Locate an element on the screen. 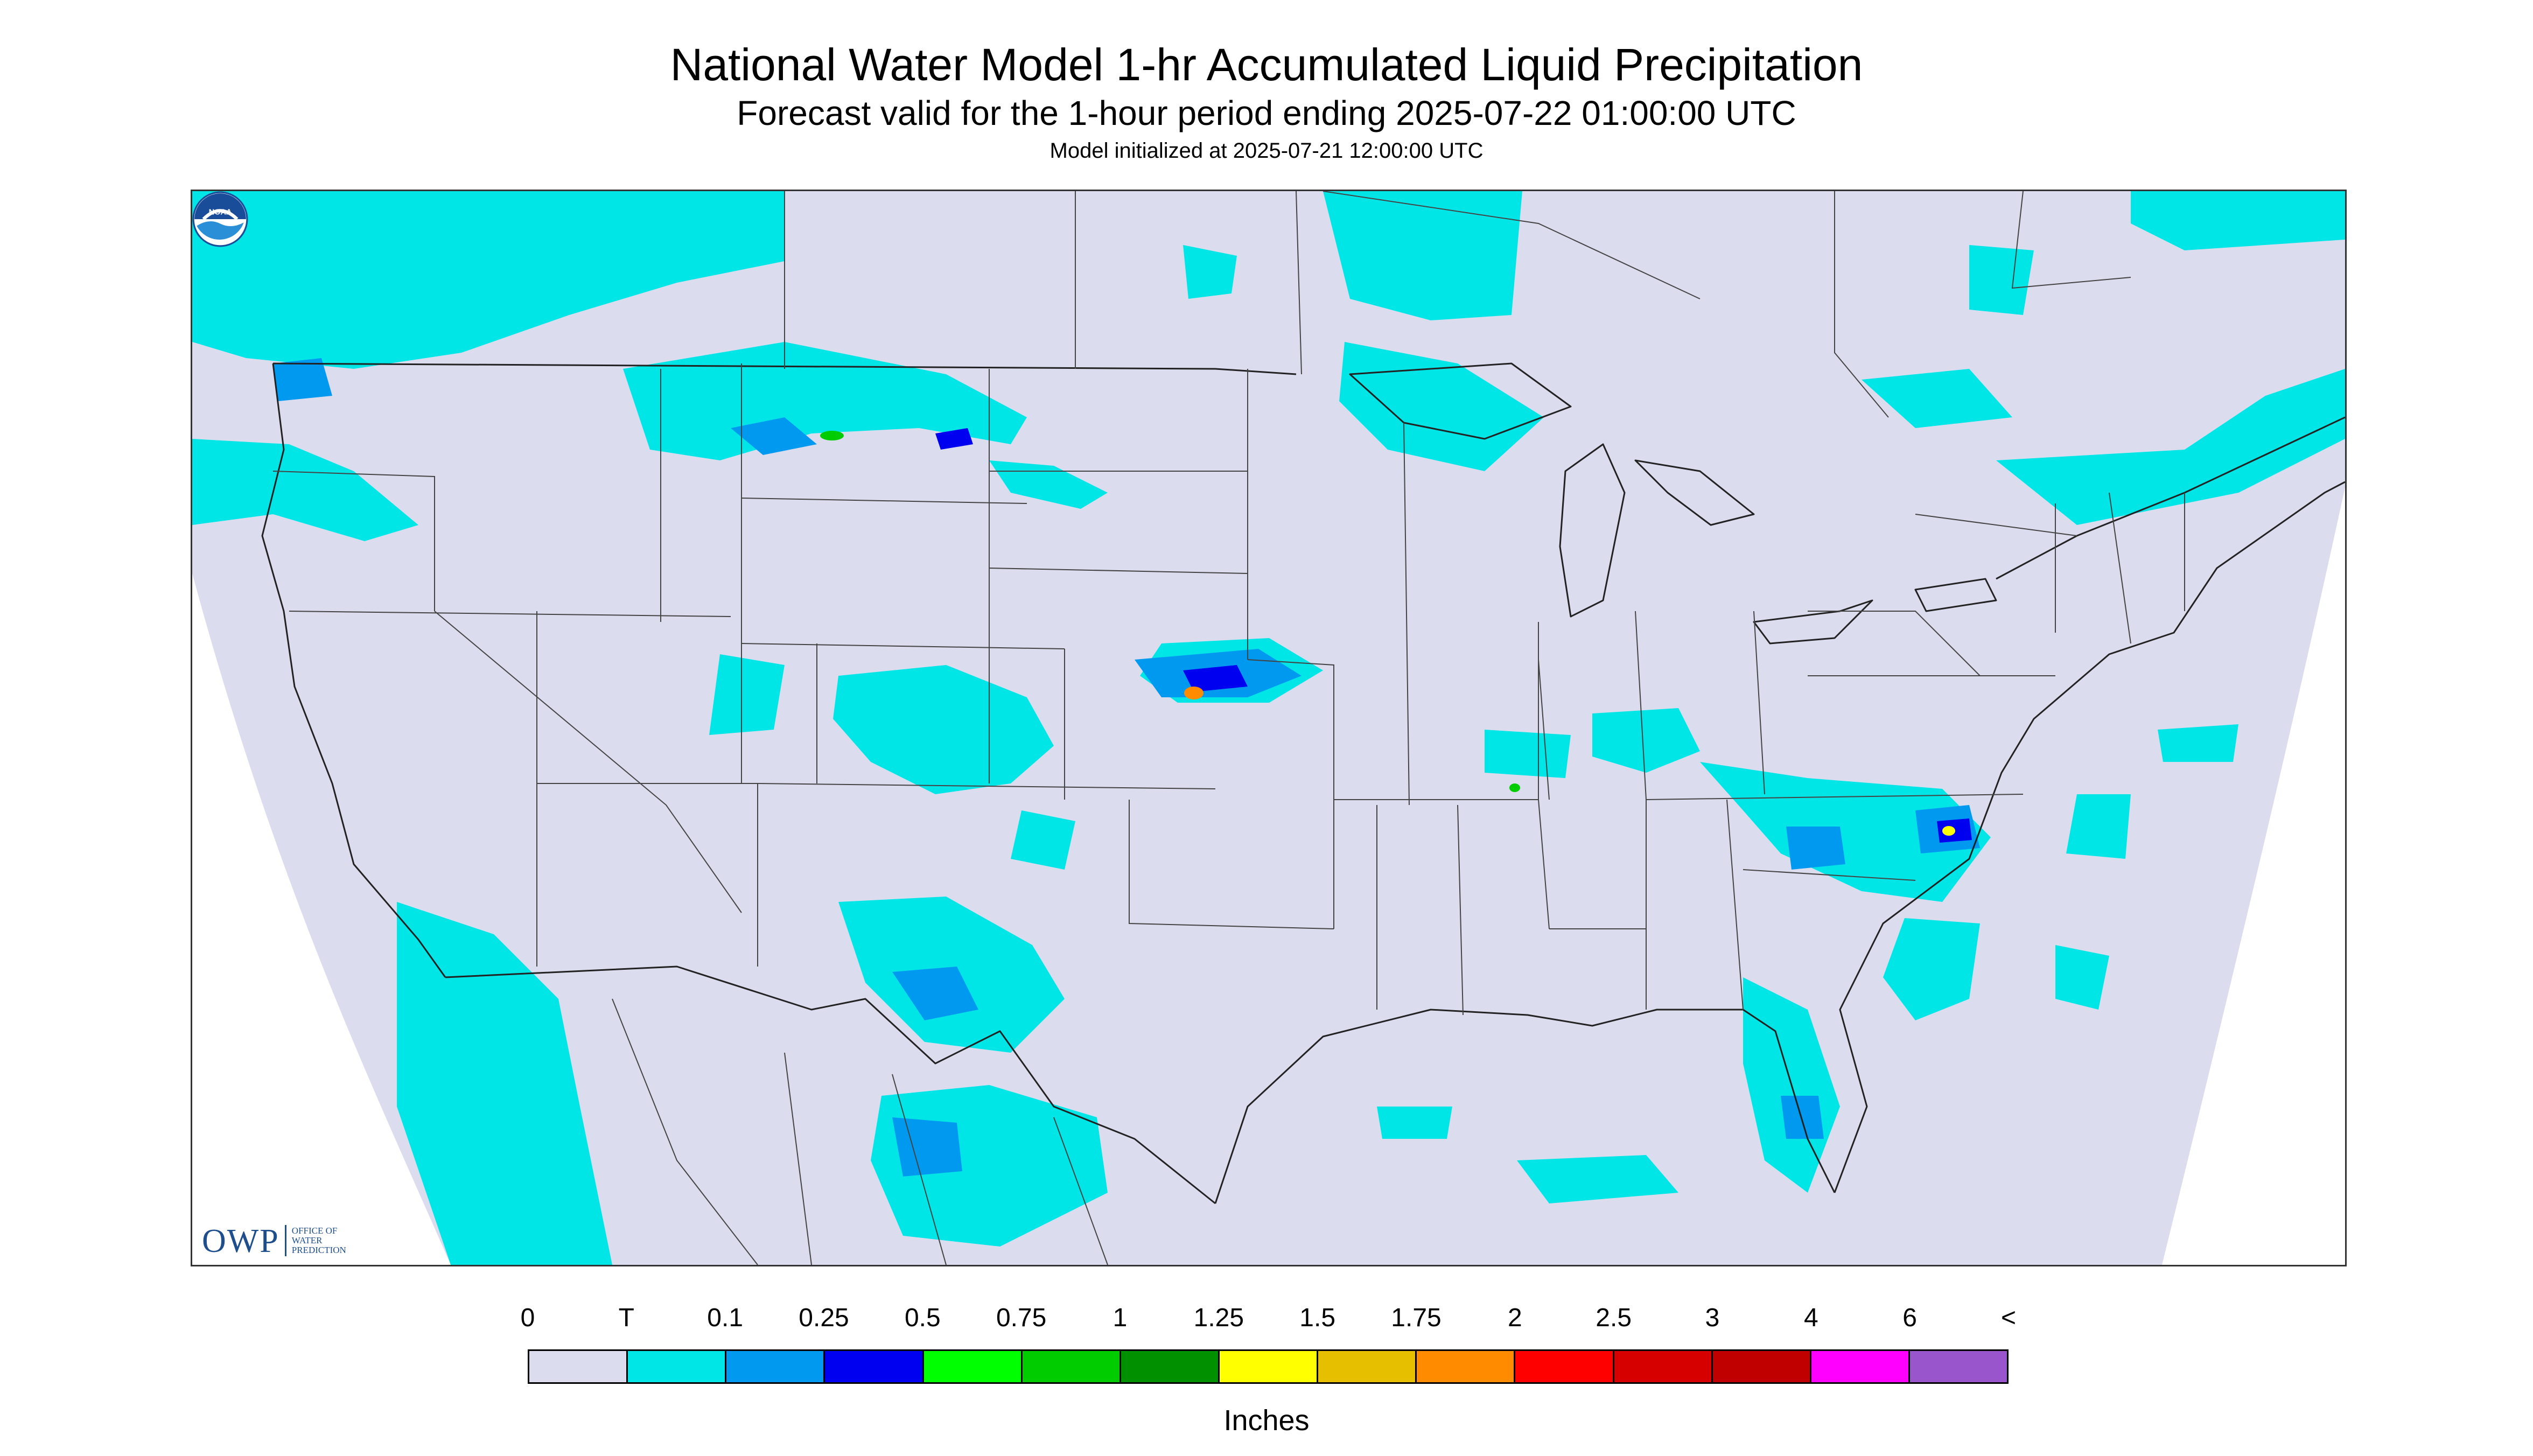 This screenshot has height=1456, width=2533. legend-tick-label: T is located at coordinates (626, 1318).